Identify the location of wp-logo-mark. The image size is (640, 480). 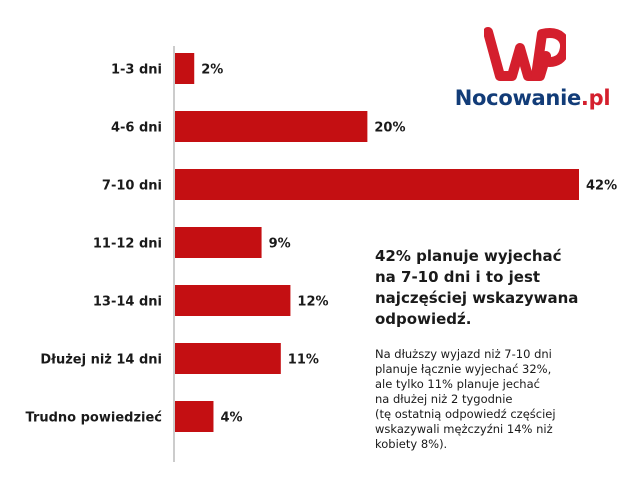
(525, 54).